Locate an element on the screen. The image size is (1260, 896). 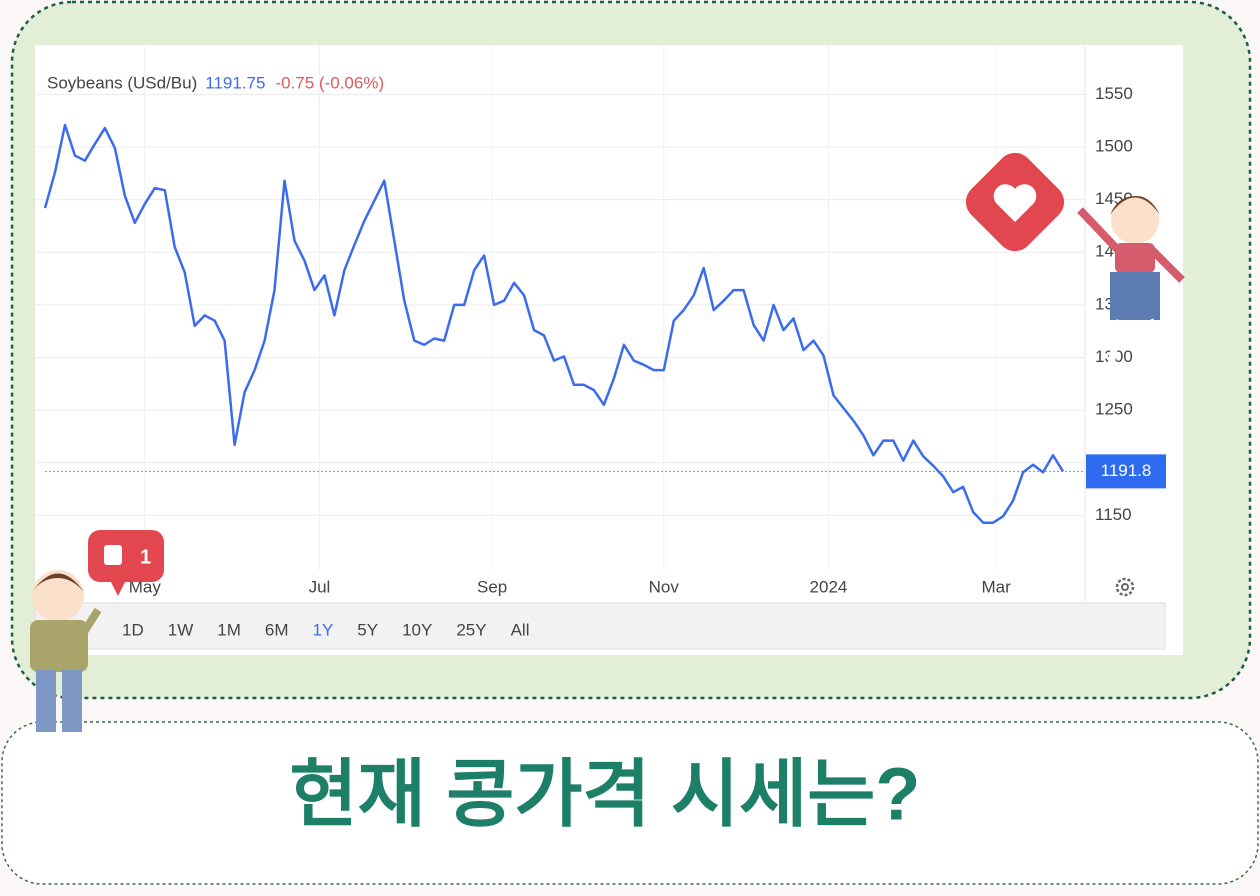
range-button: 6M is located at coordinates (277, 629).